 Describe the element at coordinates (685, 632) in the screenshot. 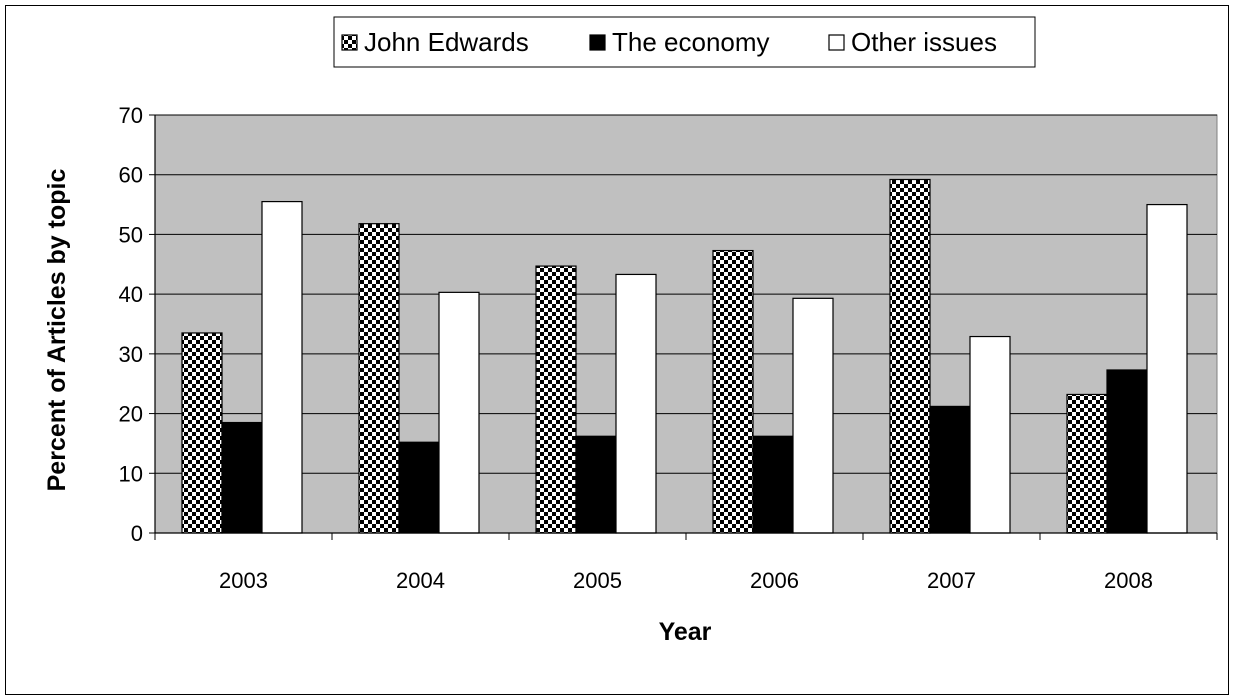

I see `x-axis-title: Year` at that location.